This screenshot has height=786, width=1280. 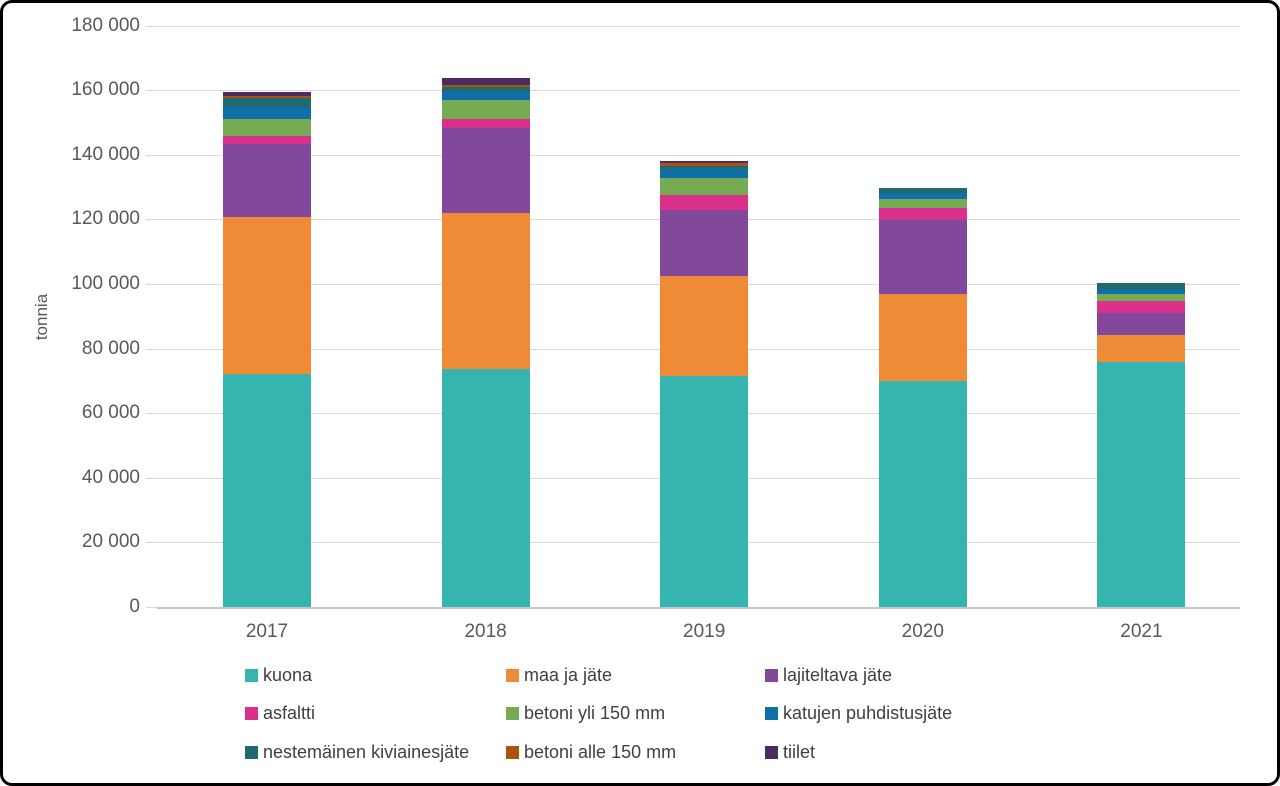 What do you see at coordinates (922, 203) in the screenshot?
I see `bar-segment-betoni-yli-150-mm-2020` at bounding box center [922, 203].